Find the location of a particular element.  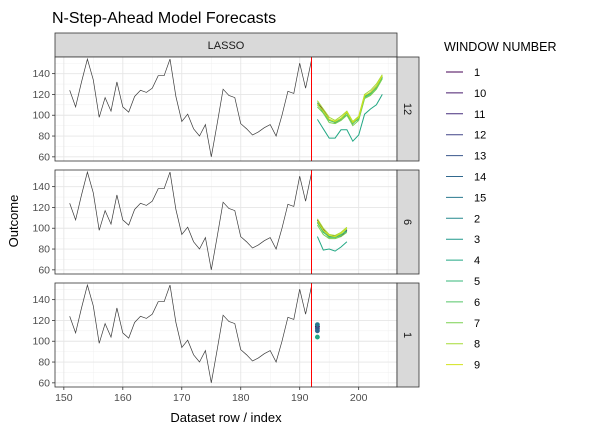

x-axis-ticks: 150 160 170 180 190 200 is located at coordinates (211, 395).